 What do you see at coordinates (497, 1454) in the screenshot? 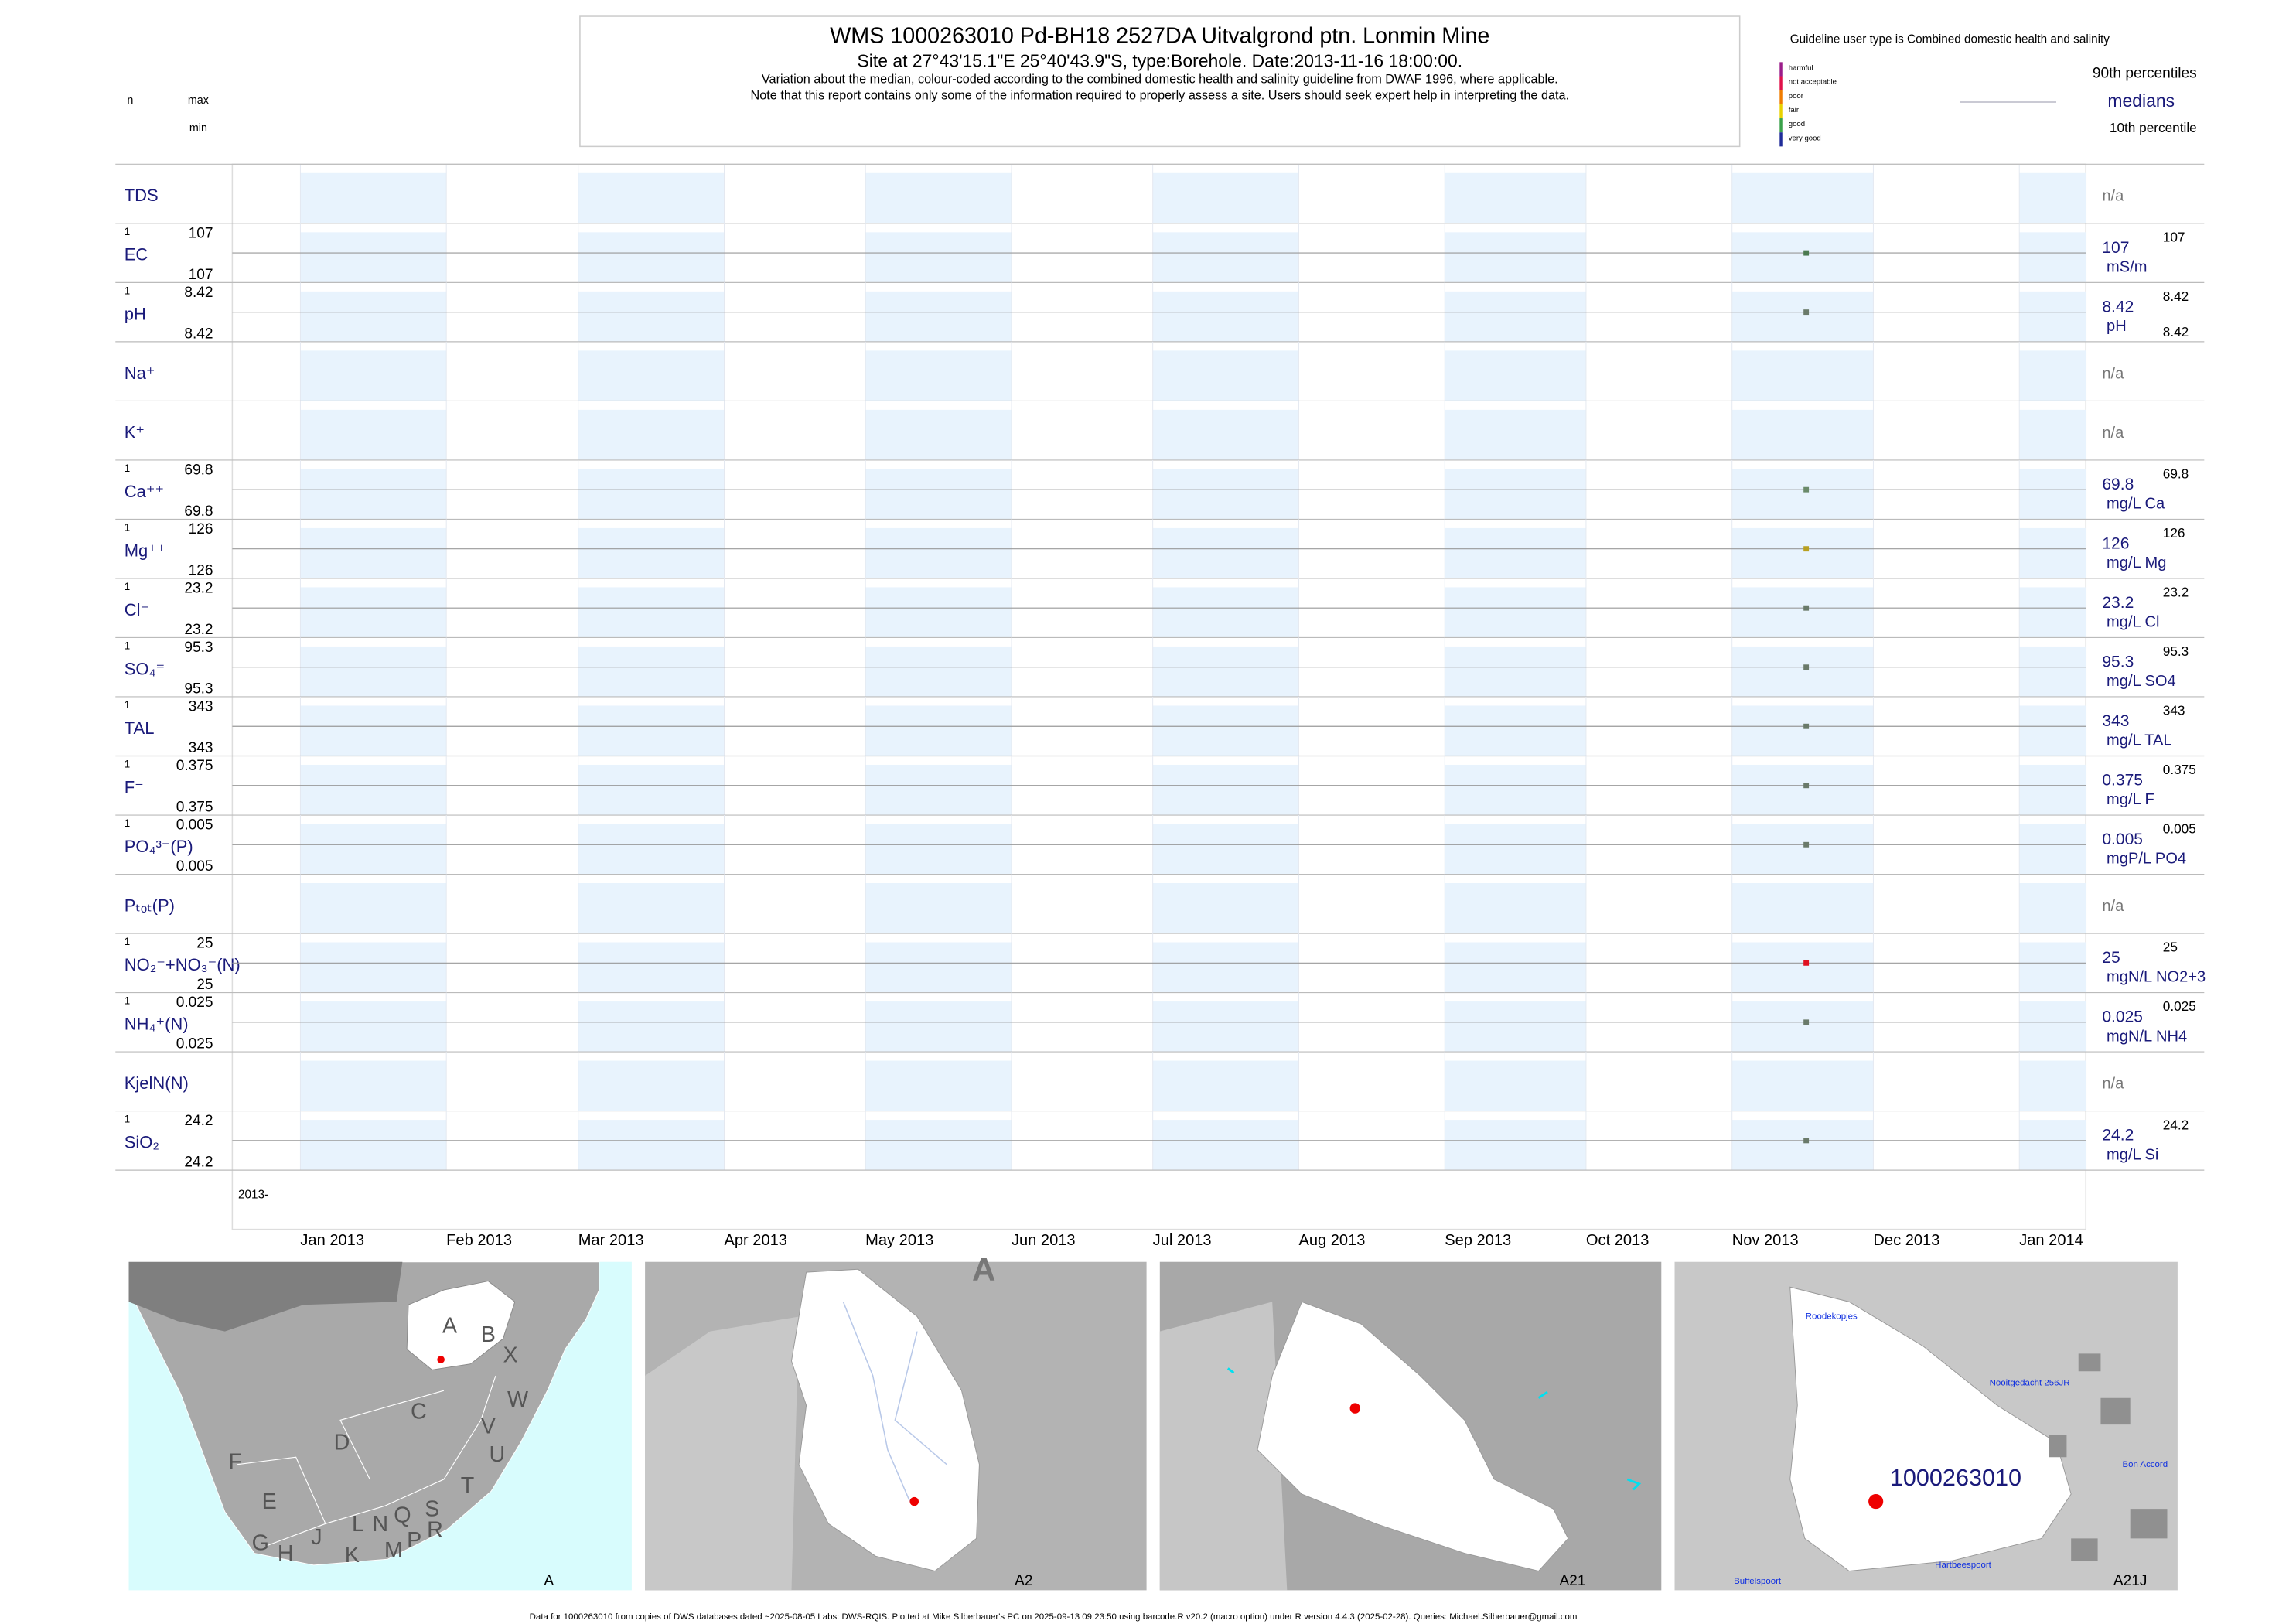
I see `map-label: U` at bounding box center [497, 1454].